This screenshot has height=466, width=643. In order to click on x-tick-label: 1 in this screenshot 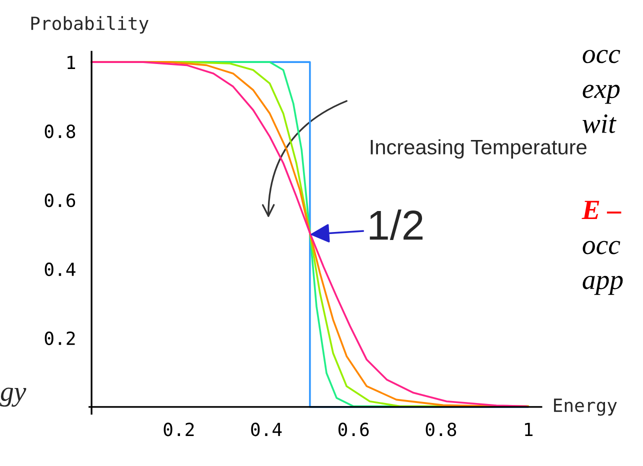, I will do `click(529, 429)`.